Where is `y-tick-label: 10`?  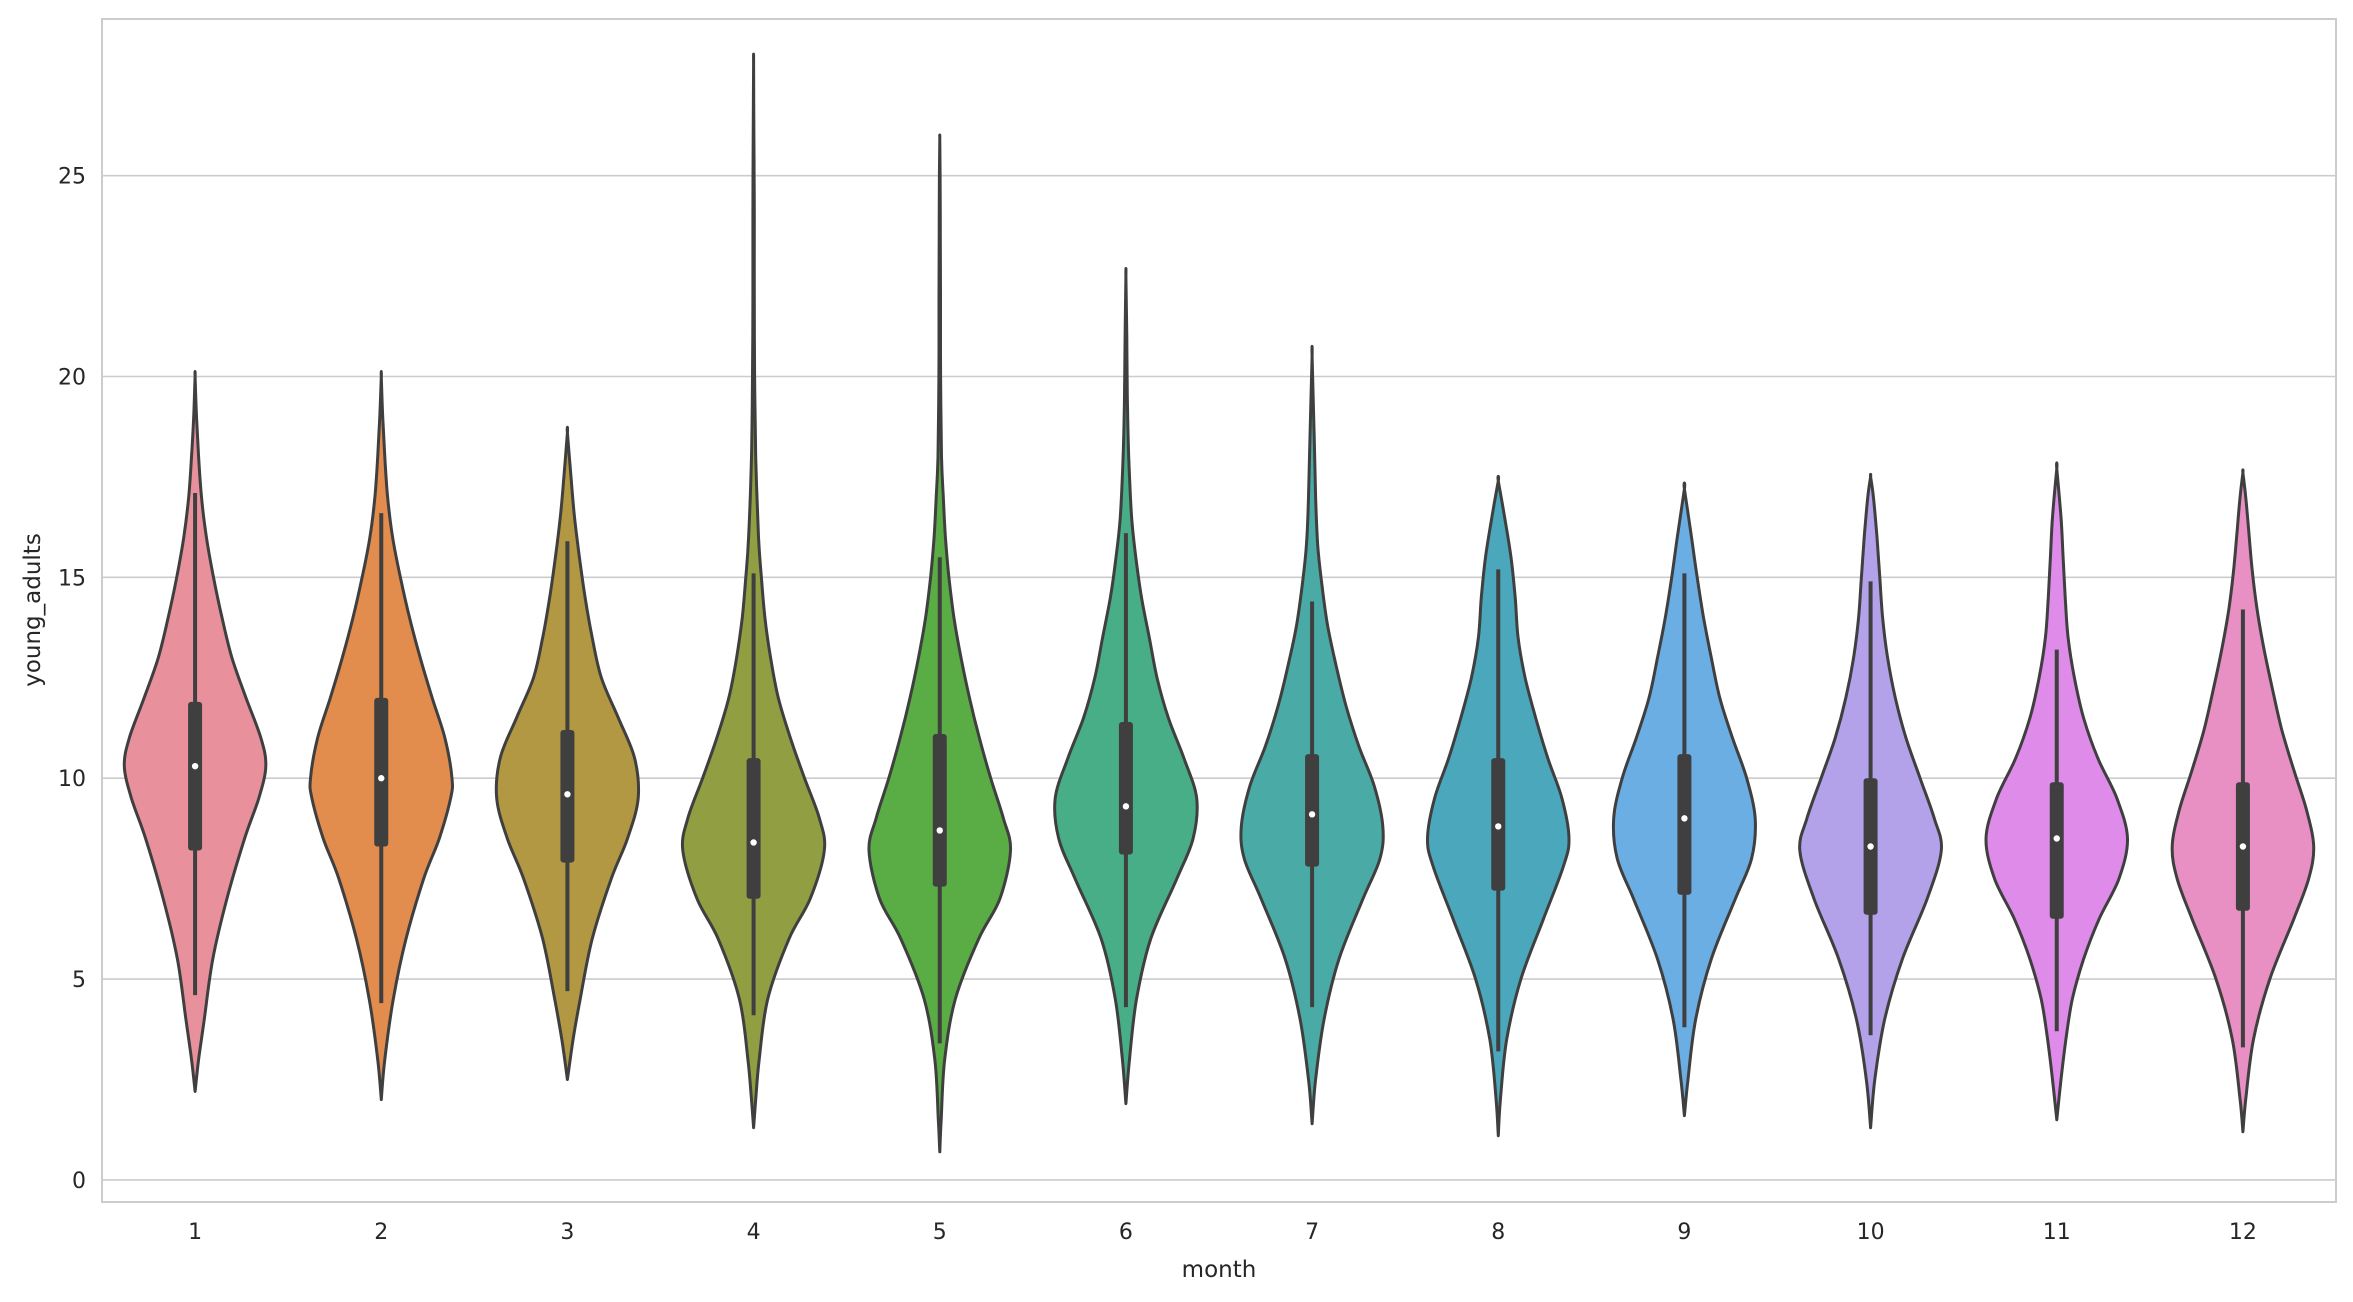 y-tick-label: 10 is located at coordinates (72, 779).